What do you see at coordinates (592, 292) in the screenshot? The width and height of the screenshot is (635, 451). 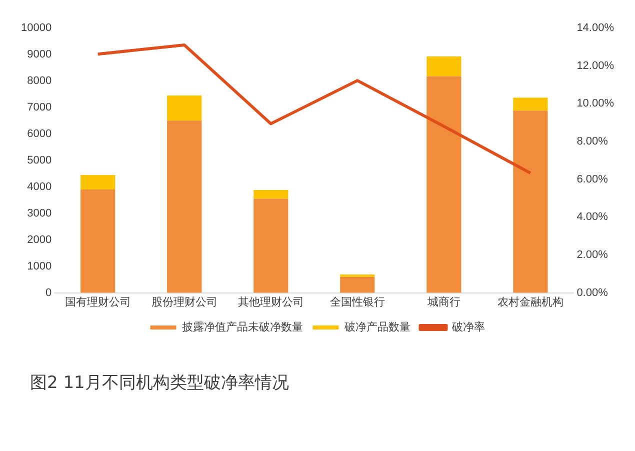 I see `y2-tick-label: 0.00%` at bounding box center [592, 292].